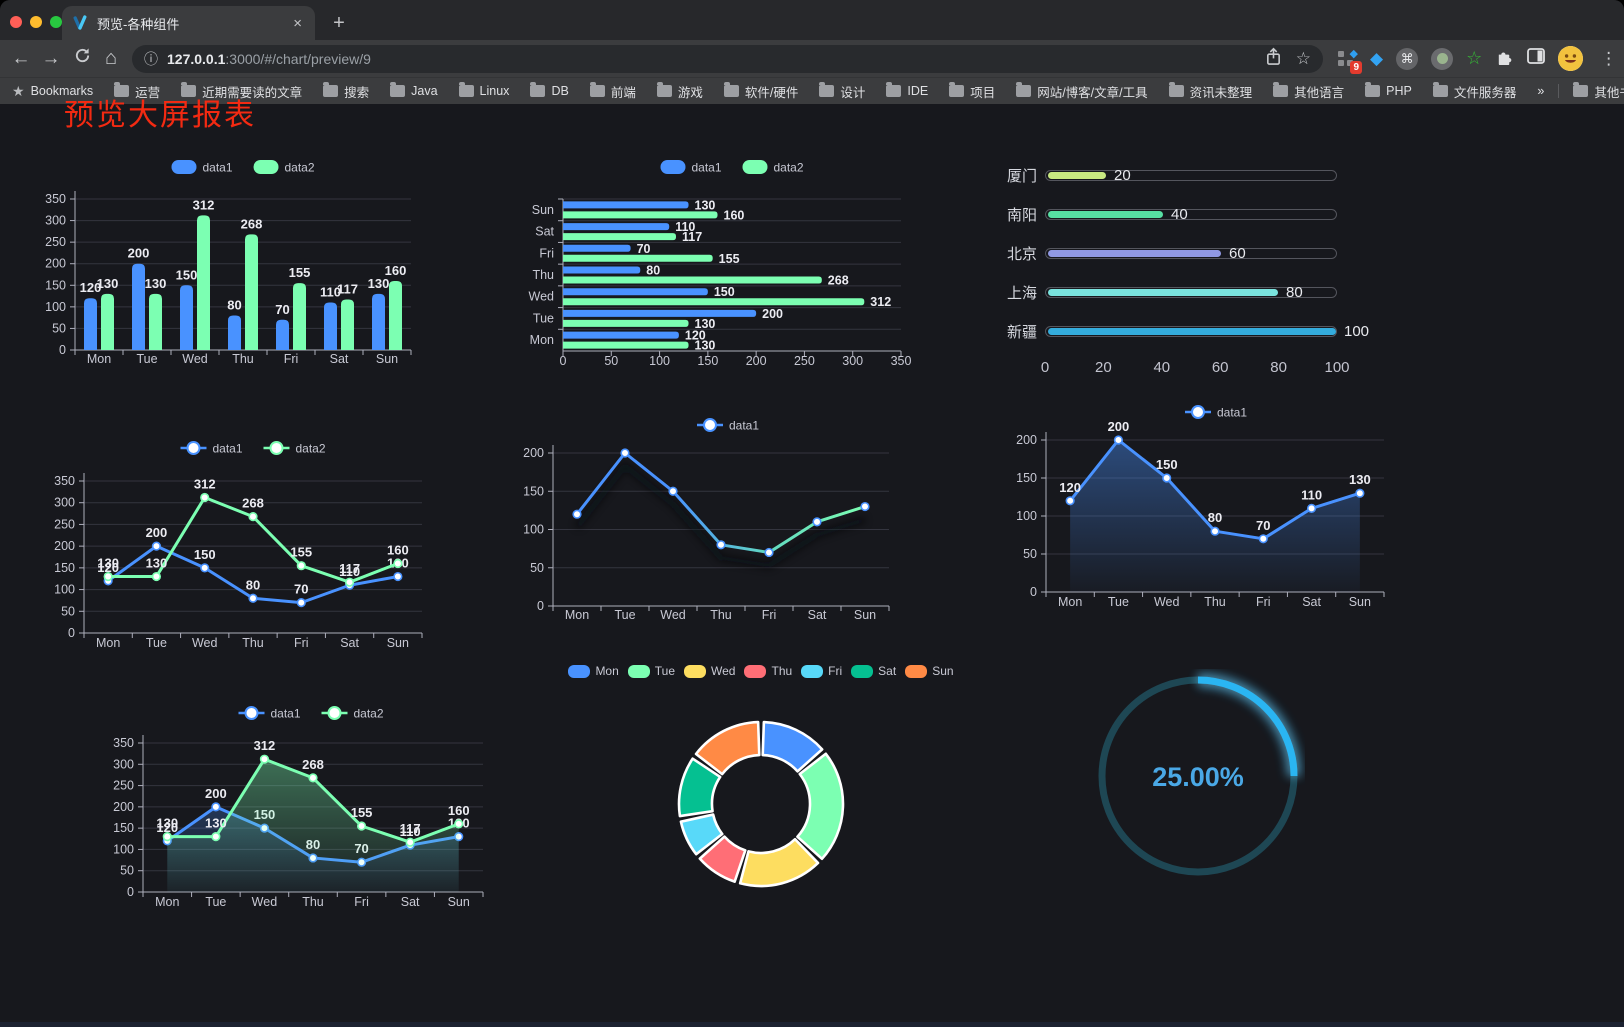 This screenshot has height=1027, width=1624. What do you see at coordinates (1082, 91) in the screenshot?
I see `bookmark-folder: 网站/博客/文章/工具` at bounding box center [1082, 91].